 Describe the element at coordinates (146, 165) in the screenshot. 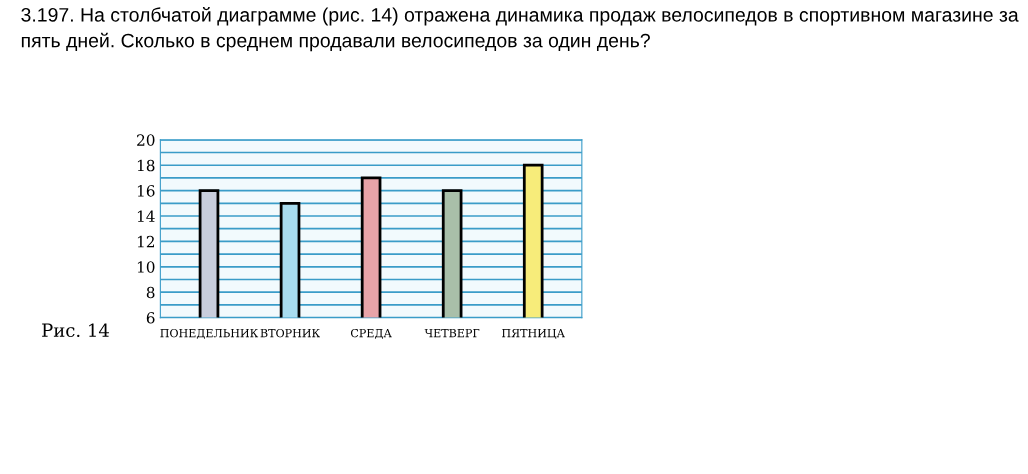

I see `y-tick-label: 18` at that location.